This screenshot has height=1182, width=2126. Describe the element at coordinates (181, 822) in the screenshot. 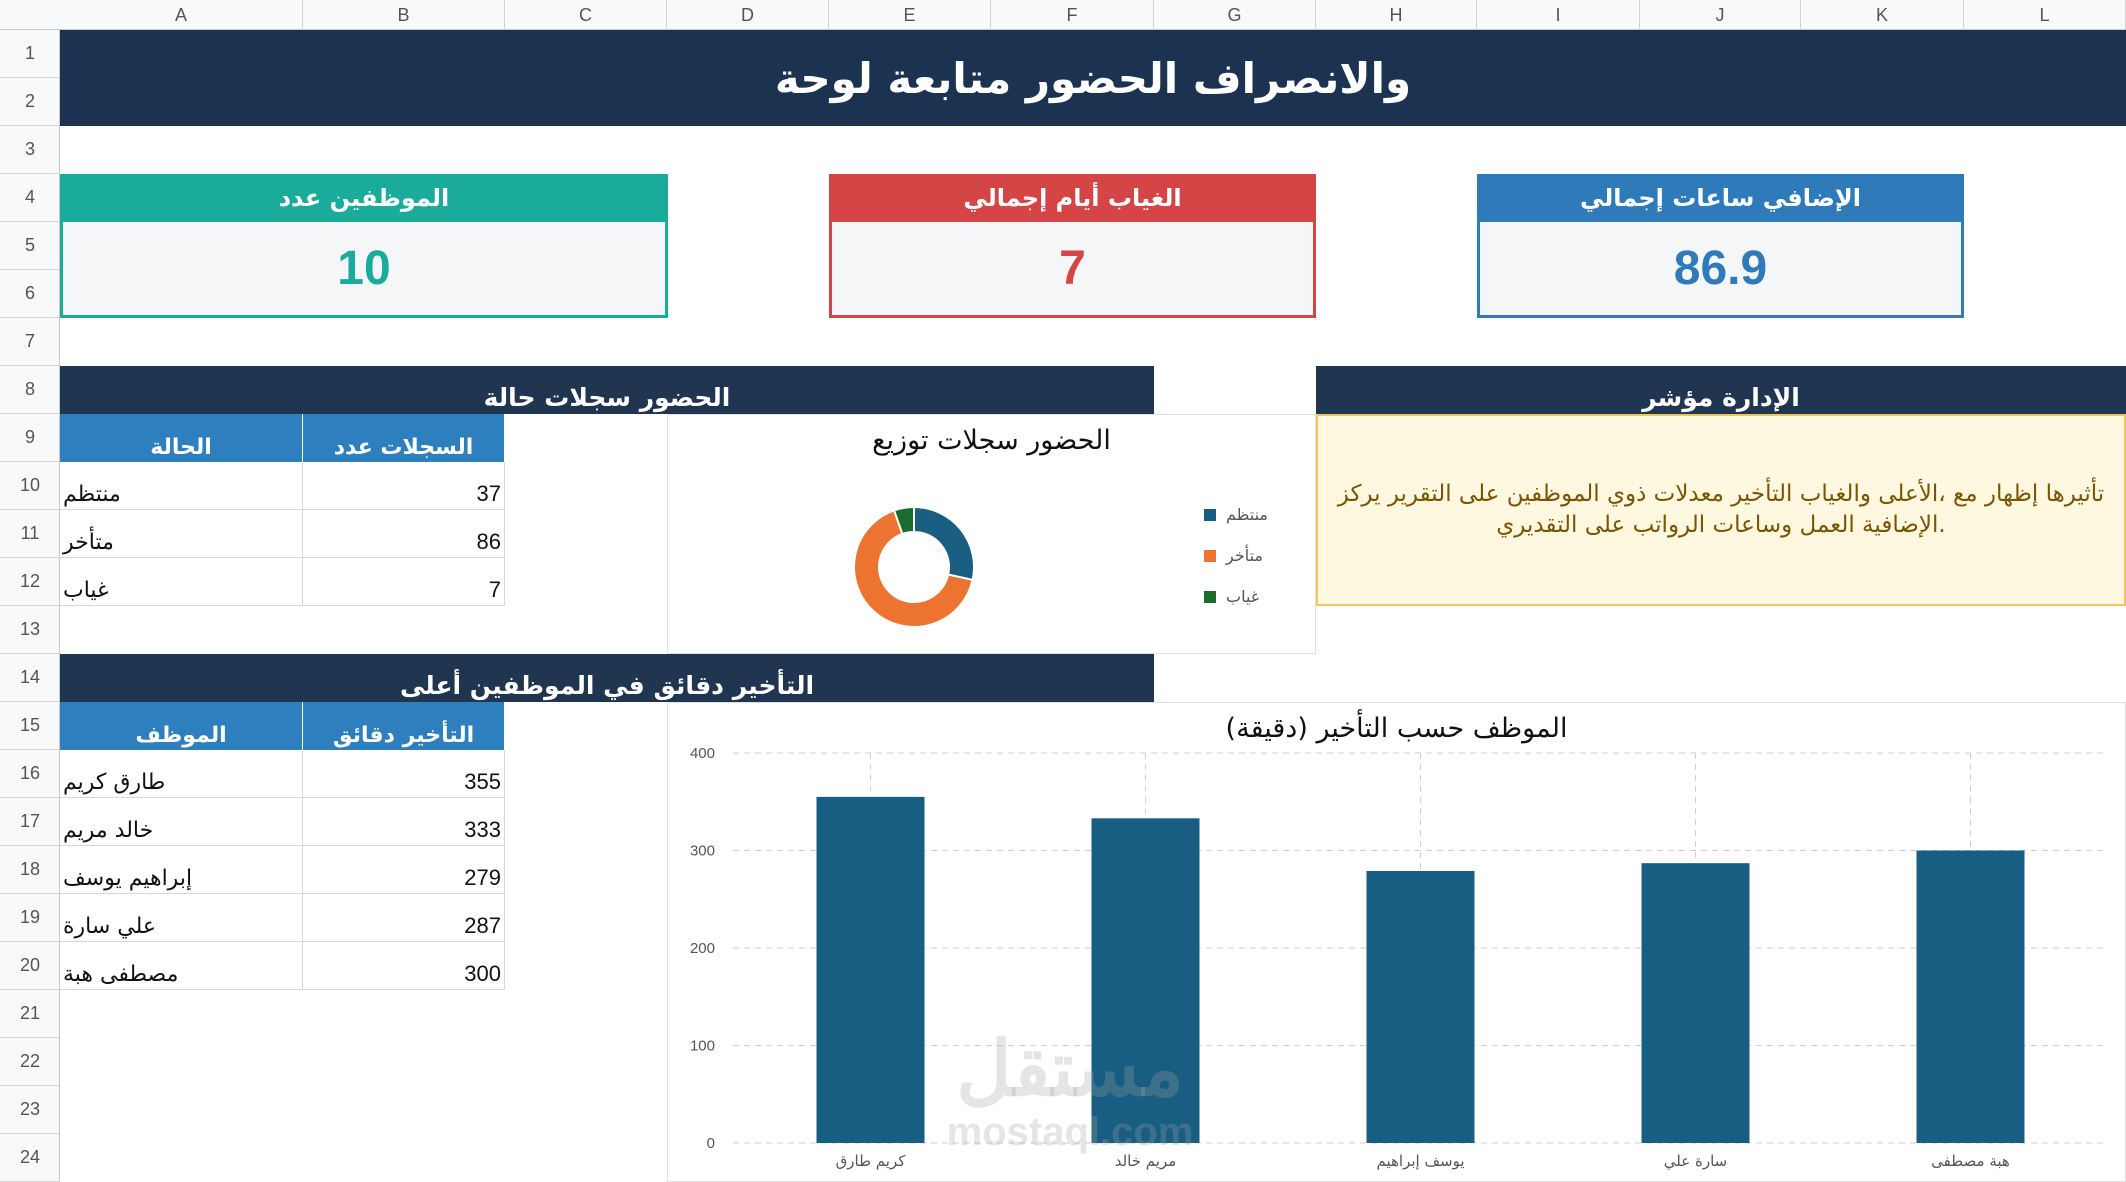

I see `late-row-cell-employee: خالد مريم` at that location.